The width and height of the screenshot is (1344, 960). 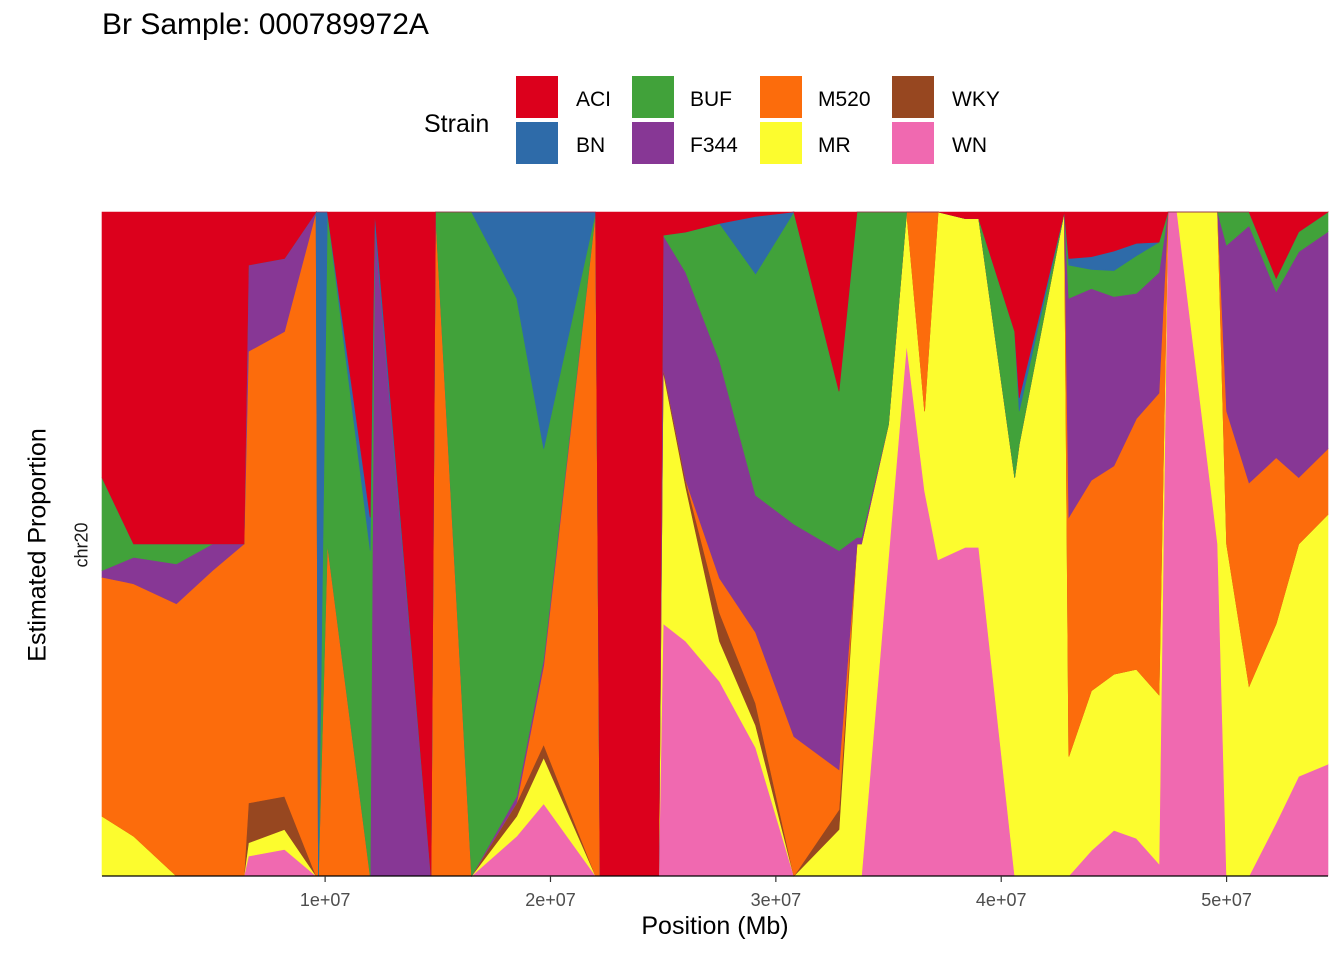 What do you see at coordinates (976, 99) in the screenshot?
I see `legend-label-wky: WKY` at bounding box center [976, 99].